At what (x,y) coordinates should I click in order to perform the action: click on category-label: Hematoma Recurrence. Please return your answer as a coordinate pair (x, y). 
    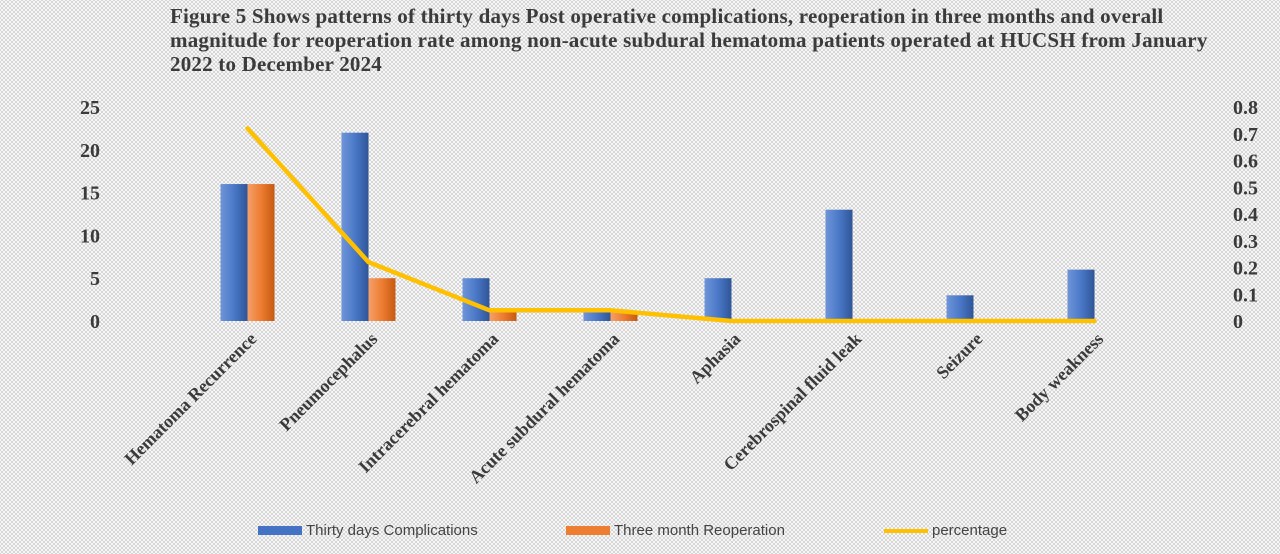
    Looking at the image, I should click on (190, 399).